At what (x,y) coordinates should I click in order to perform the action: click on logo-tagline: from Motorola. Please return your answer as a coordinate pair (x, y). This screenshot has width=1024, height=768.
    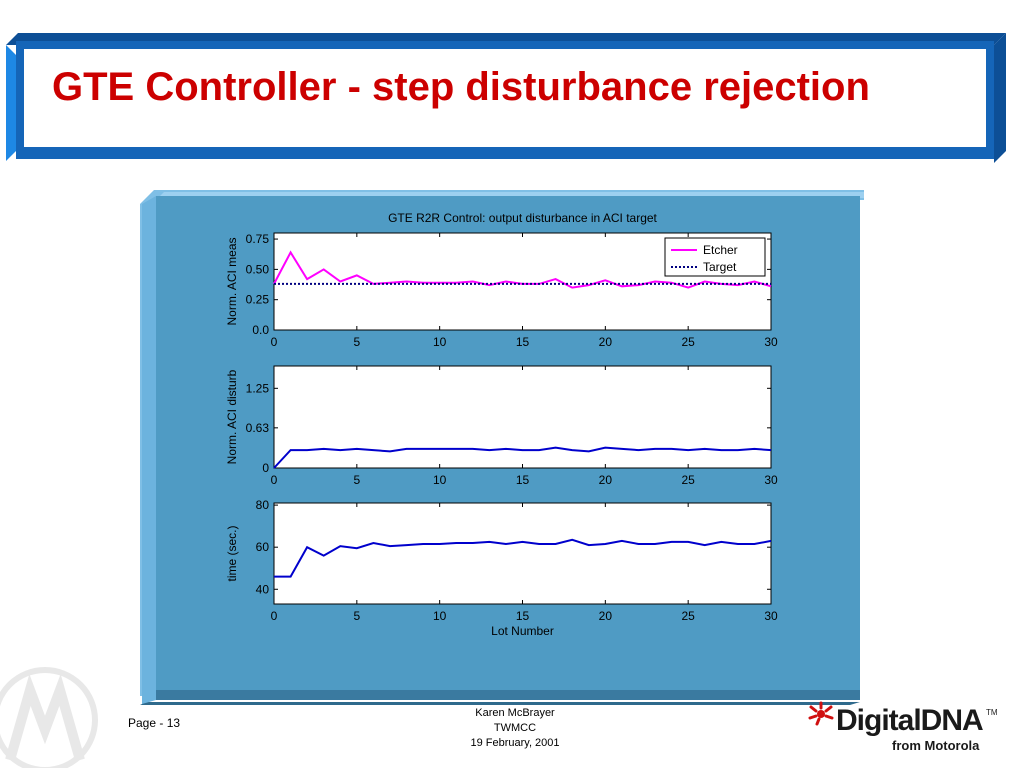
    Looking at the image, I should click on (936, 745).